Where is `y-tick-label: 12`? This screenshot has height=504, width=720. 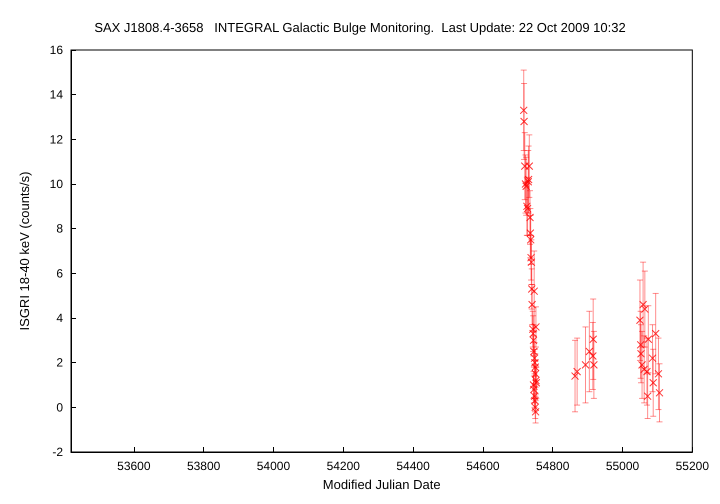
y-tick-label: 12 is located at coordinates (57, 139).